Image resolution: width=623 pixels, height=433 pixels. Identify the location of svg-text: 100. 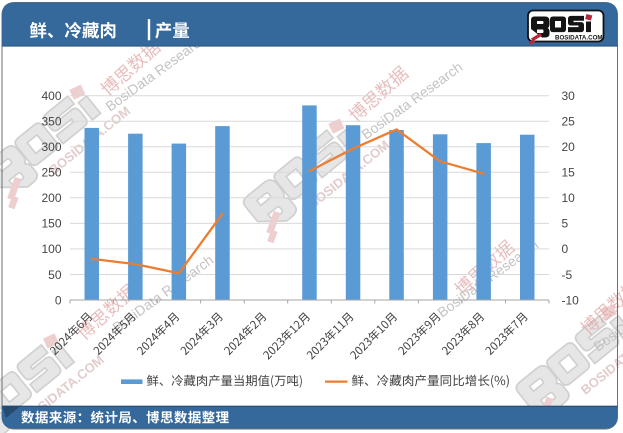
(51, 249).